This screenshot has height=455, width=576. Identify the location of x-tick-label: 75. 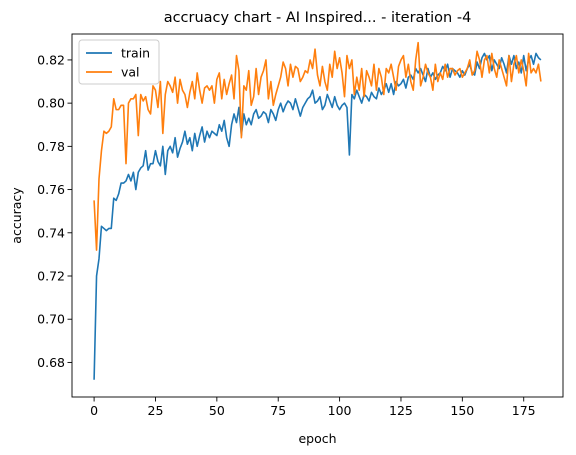
(278, 410).